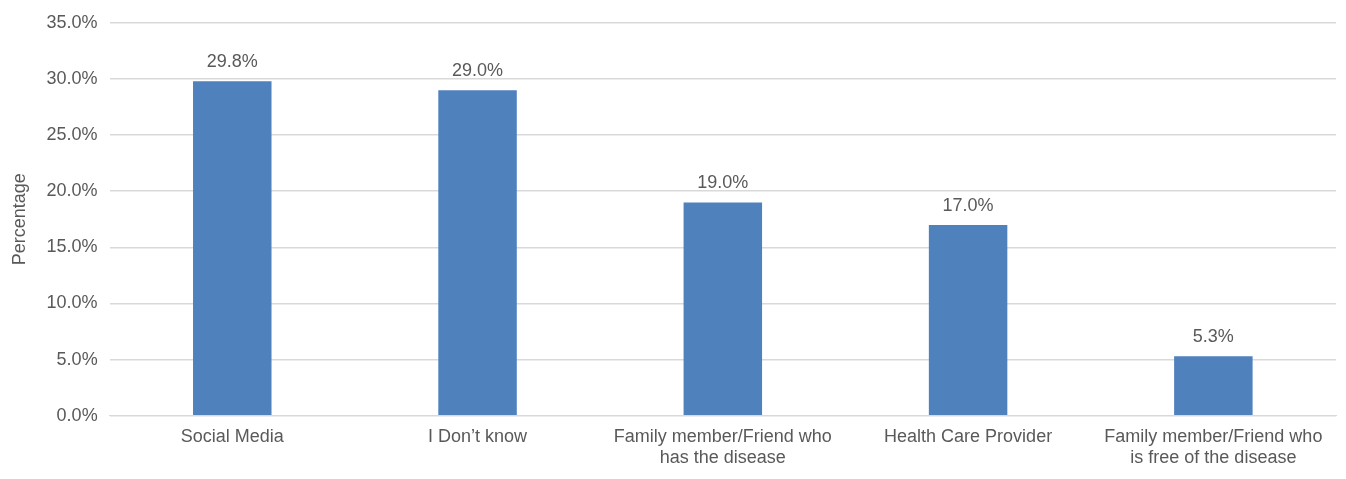 This screenshot has height=479, width=1346. I want to click on x-tick-label: Family member/Friend who has the disease, so click(722, 446).